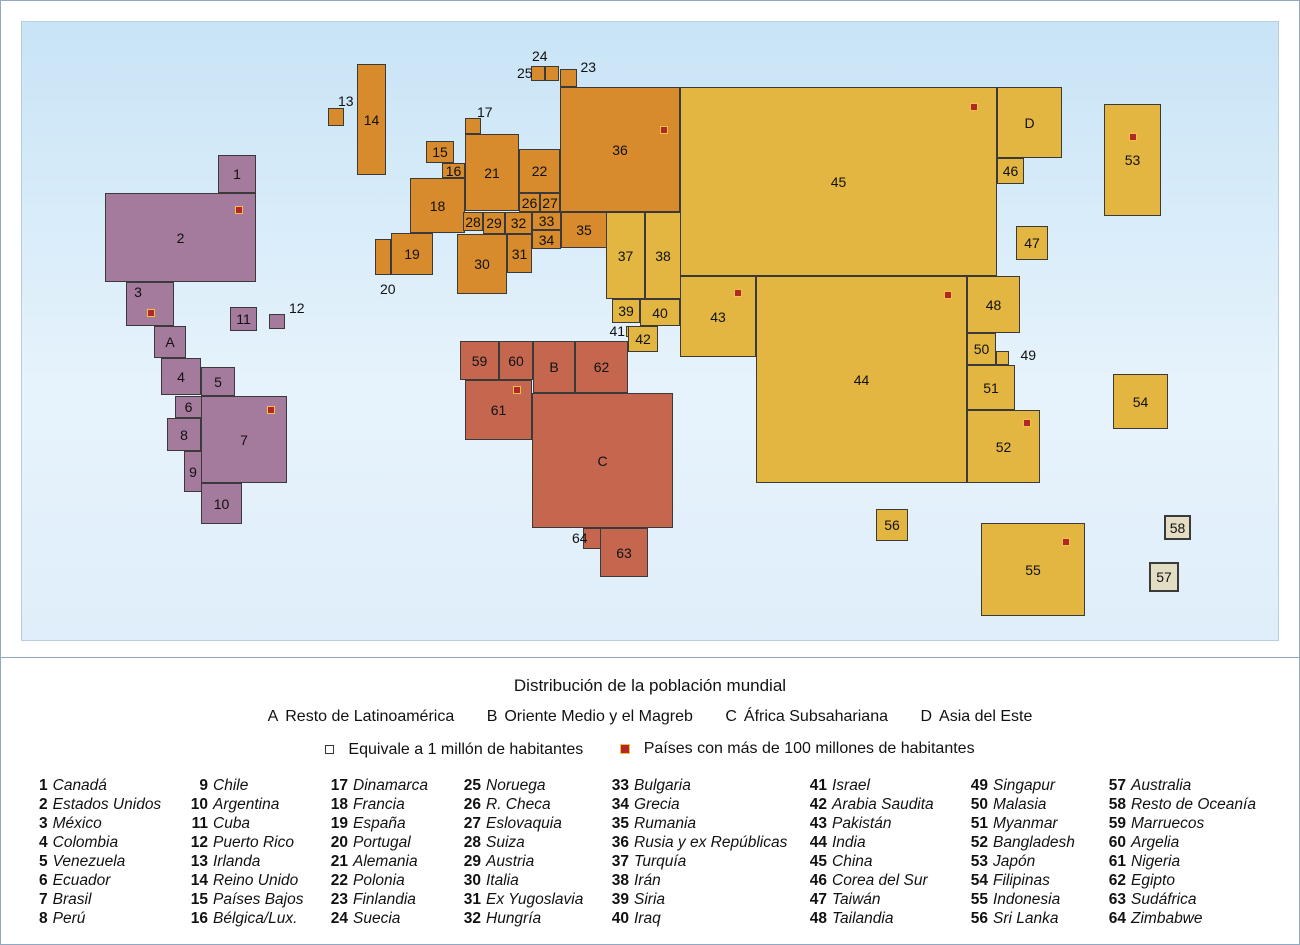 The height and width of the screenshot is (945, 1300). Describe the element at coordinates (862, 823) in the screenshot. I see `country-name: Pakistán` at that location.